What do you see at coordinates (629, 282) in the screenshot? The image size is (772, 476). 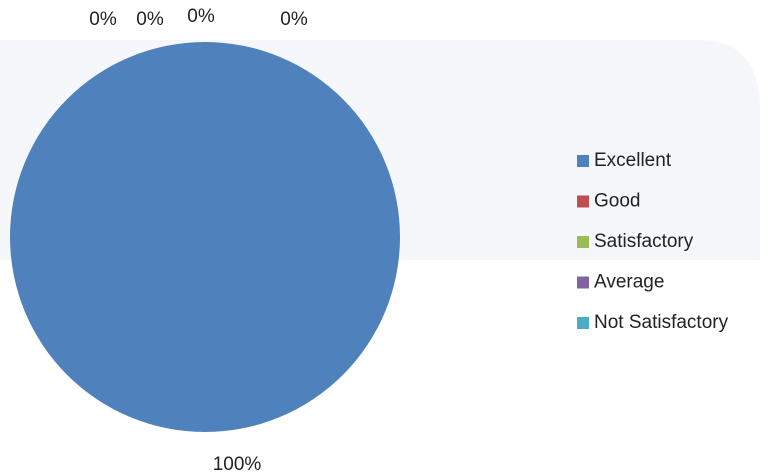 I see `legend-label: Average` at bounding box center [629, 282].